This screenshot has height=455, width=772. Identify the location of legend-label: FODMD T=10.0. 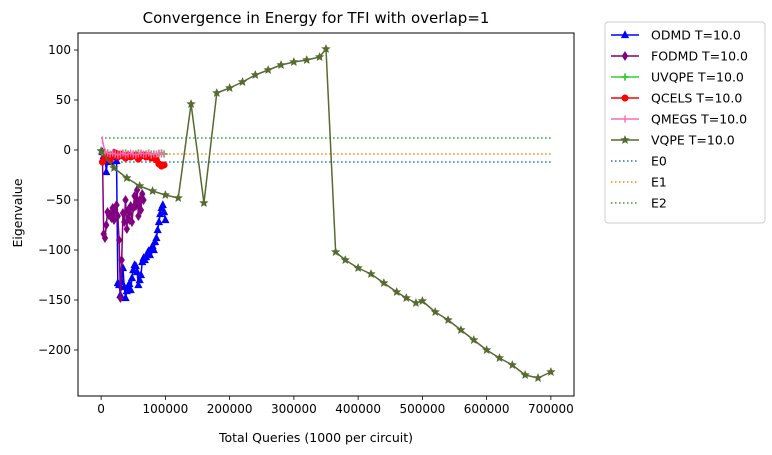
(699, 56).